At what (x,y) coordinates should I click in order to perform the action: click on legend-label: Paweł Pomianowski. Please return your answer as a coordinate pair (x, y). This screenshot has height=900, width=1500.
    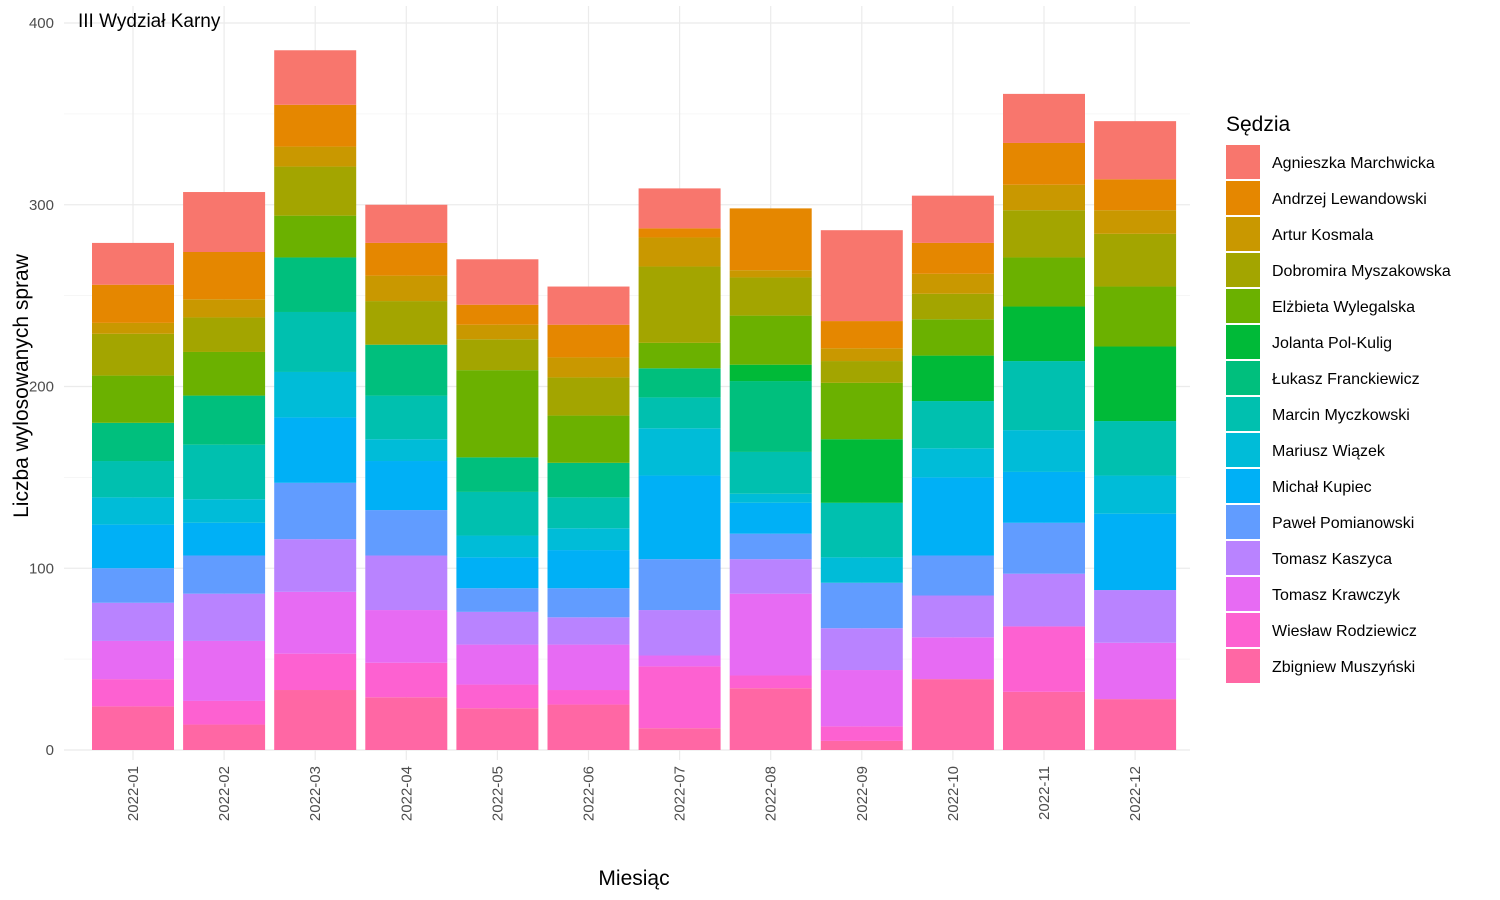
    Looking at the image, I should click on (1343, 523).